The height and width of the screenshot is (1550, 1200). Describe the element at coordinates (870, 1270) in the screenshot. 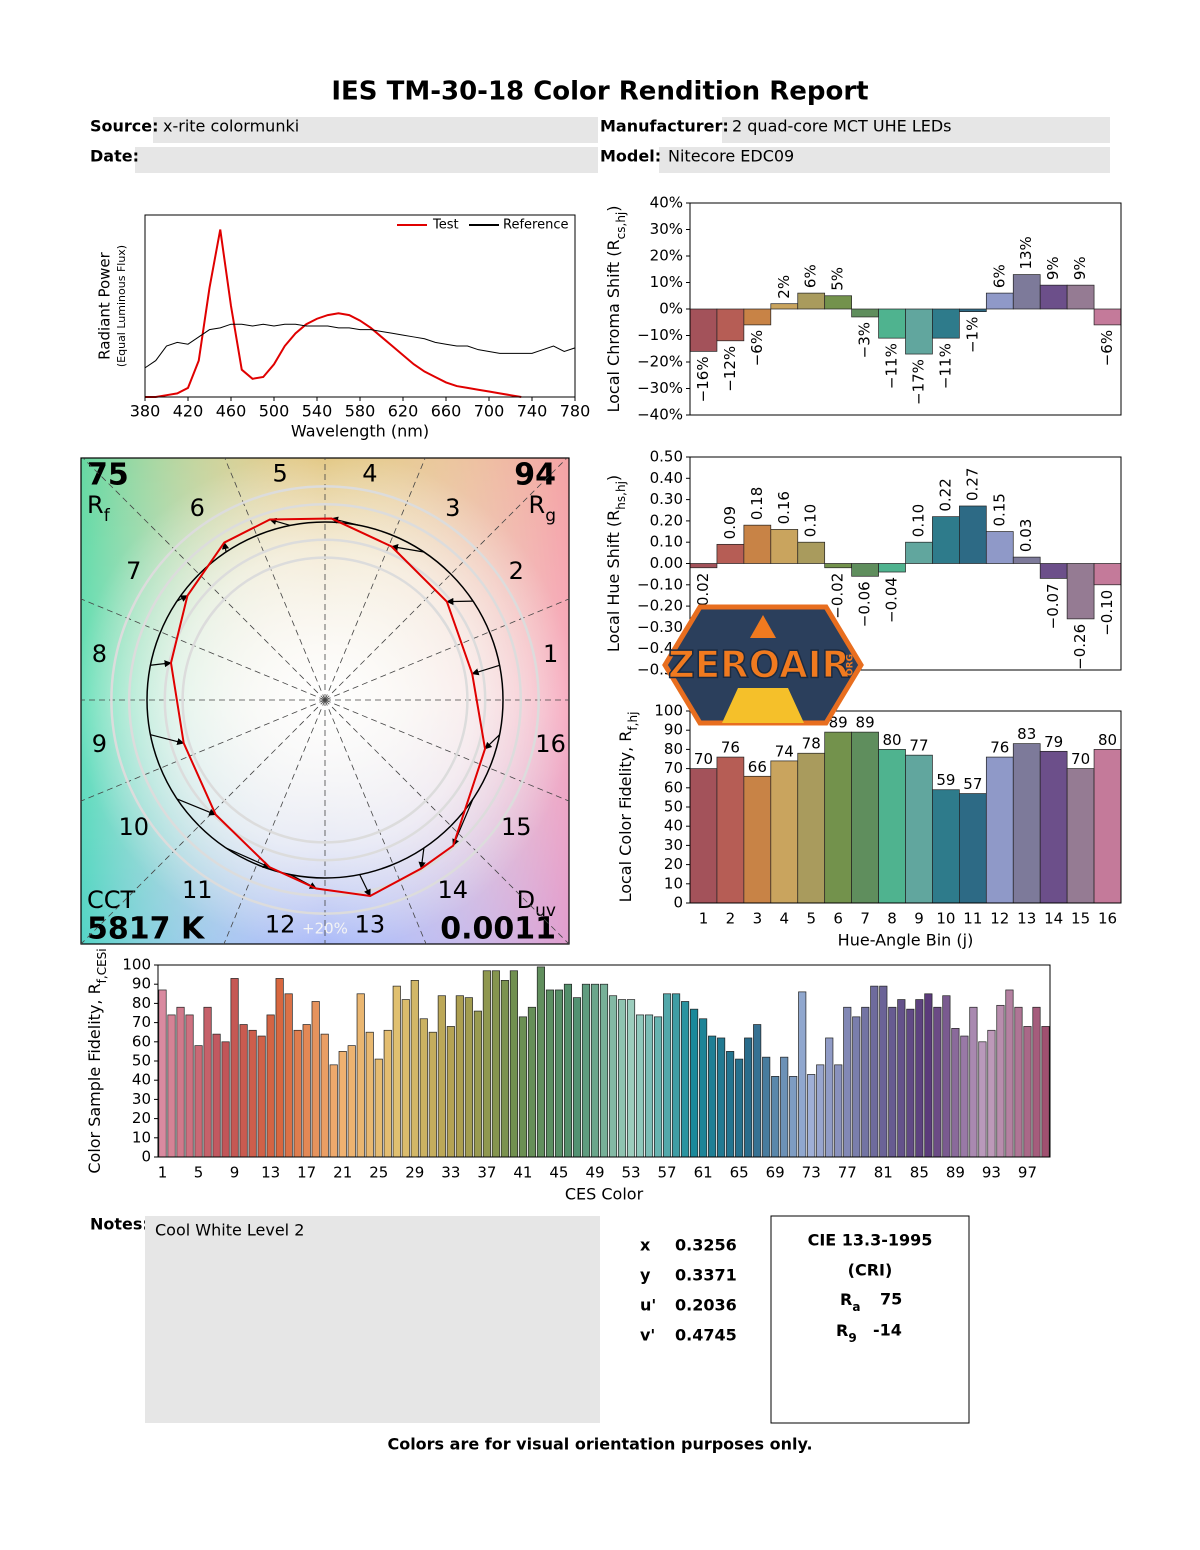

I see `cri-subtitle: (CRI)` at that location.